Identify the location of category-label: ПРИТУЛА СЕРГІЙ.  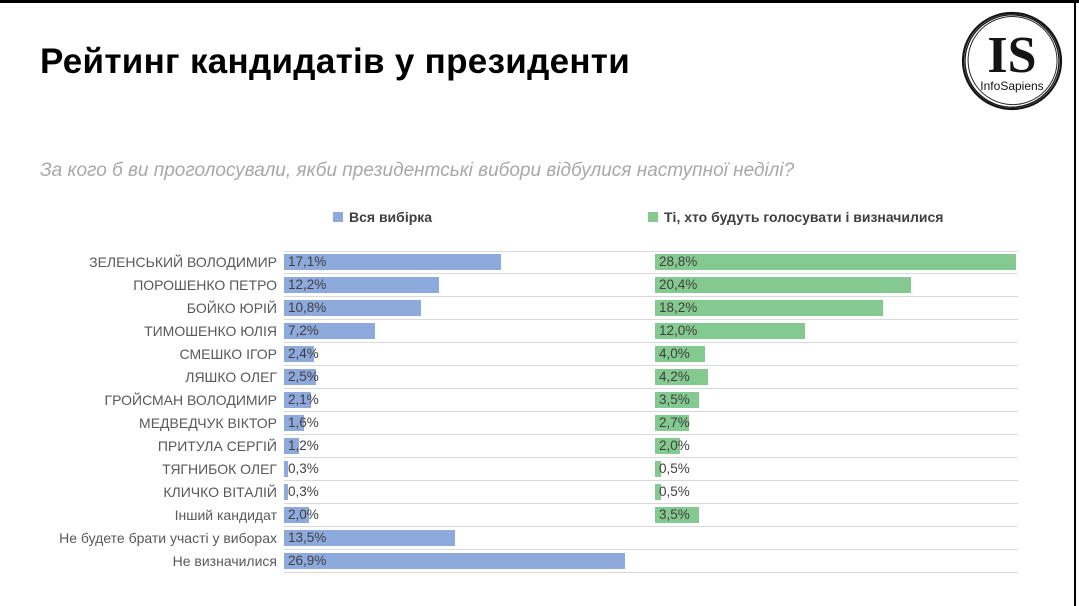
(217, 446).